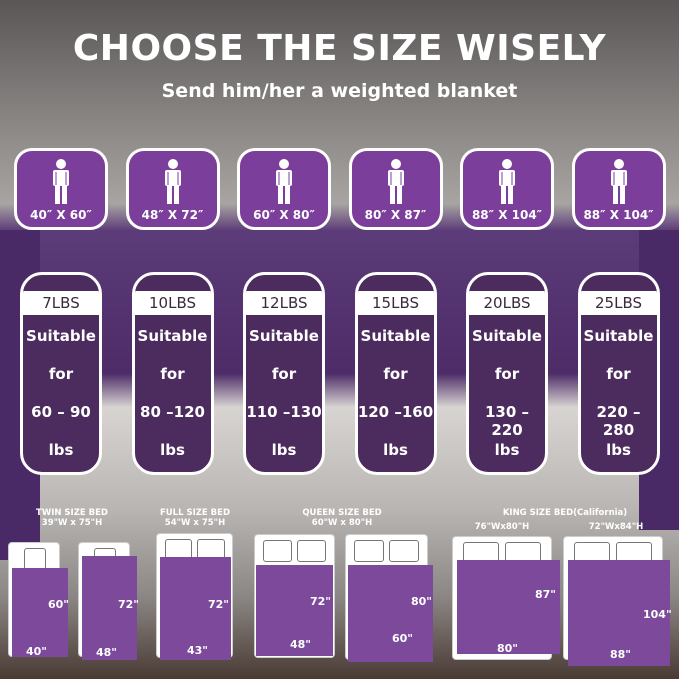 The image size is (679, 679). I want to click on cal-king-dims: 72"Wx84"H, so click(616, 527).